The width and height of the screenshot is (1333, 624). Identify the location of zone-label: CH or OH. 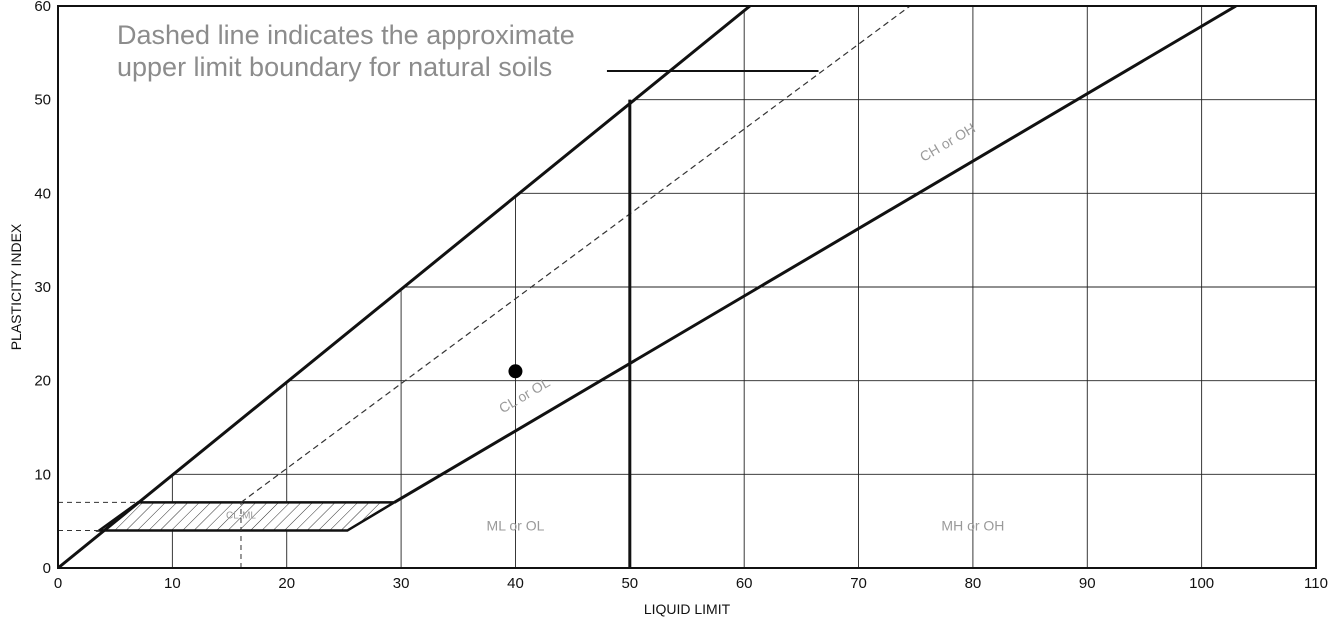
(947, 142).